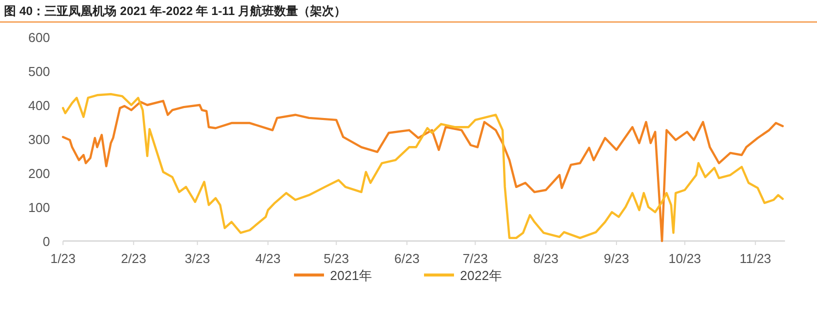  I want to click on x-tick-label: 8/23, so click(546, 258).